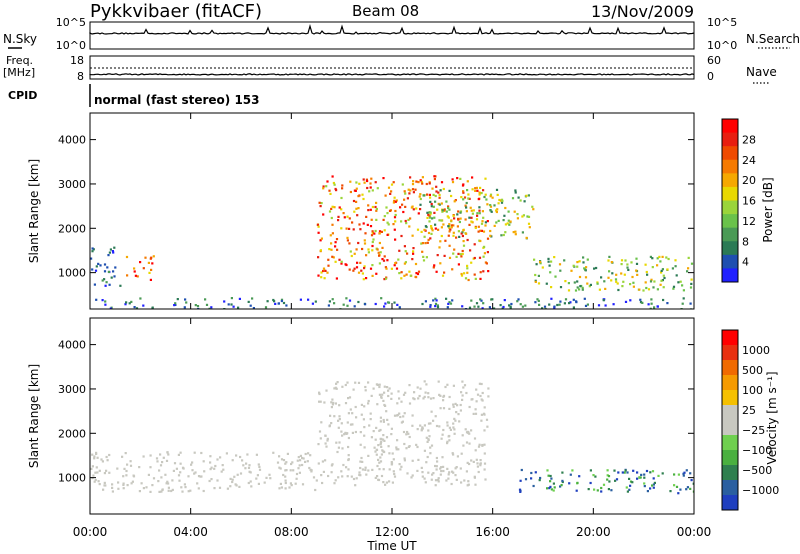 The image size is (800, 554). I want to click on colorbar-tick: 20, so click(749, 180).